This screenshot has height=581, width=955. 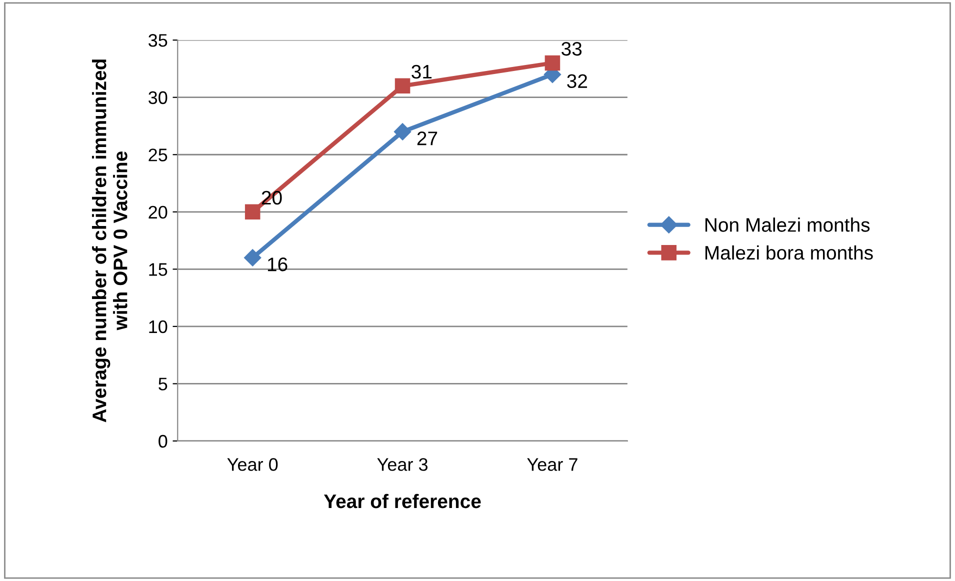 I want to click on y-tick-label: 5, so click(x=163, y=384).